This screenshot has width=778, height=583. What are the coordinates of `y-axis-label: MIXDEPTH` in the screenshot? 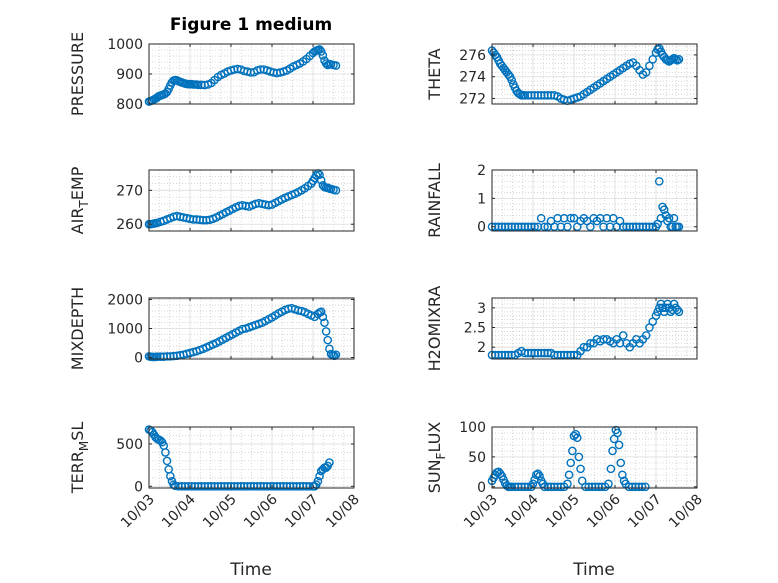 It's located at (77, 328).